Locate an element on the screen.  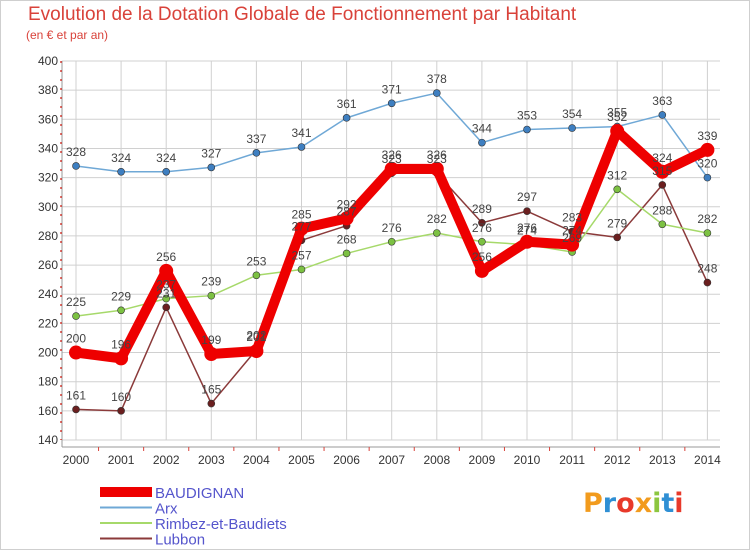
data-label: 285 is located at coordinates (301, 215).